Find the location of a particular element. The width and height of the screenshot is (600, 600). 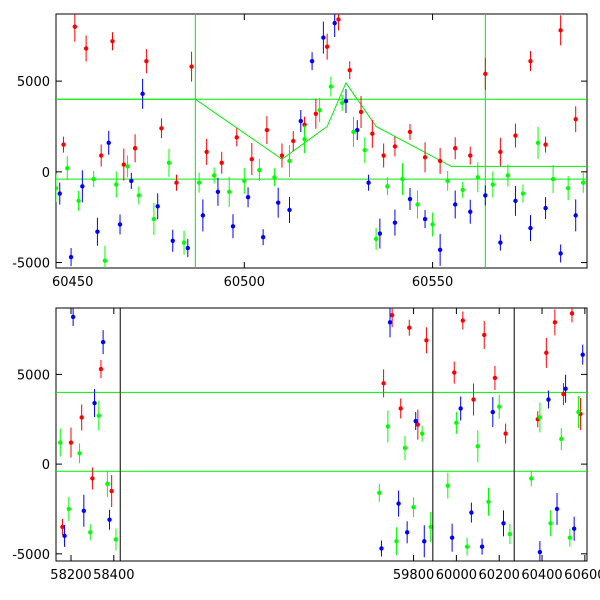

bottom-x-tick-label: 59800 is located at coordinates (413, 575).